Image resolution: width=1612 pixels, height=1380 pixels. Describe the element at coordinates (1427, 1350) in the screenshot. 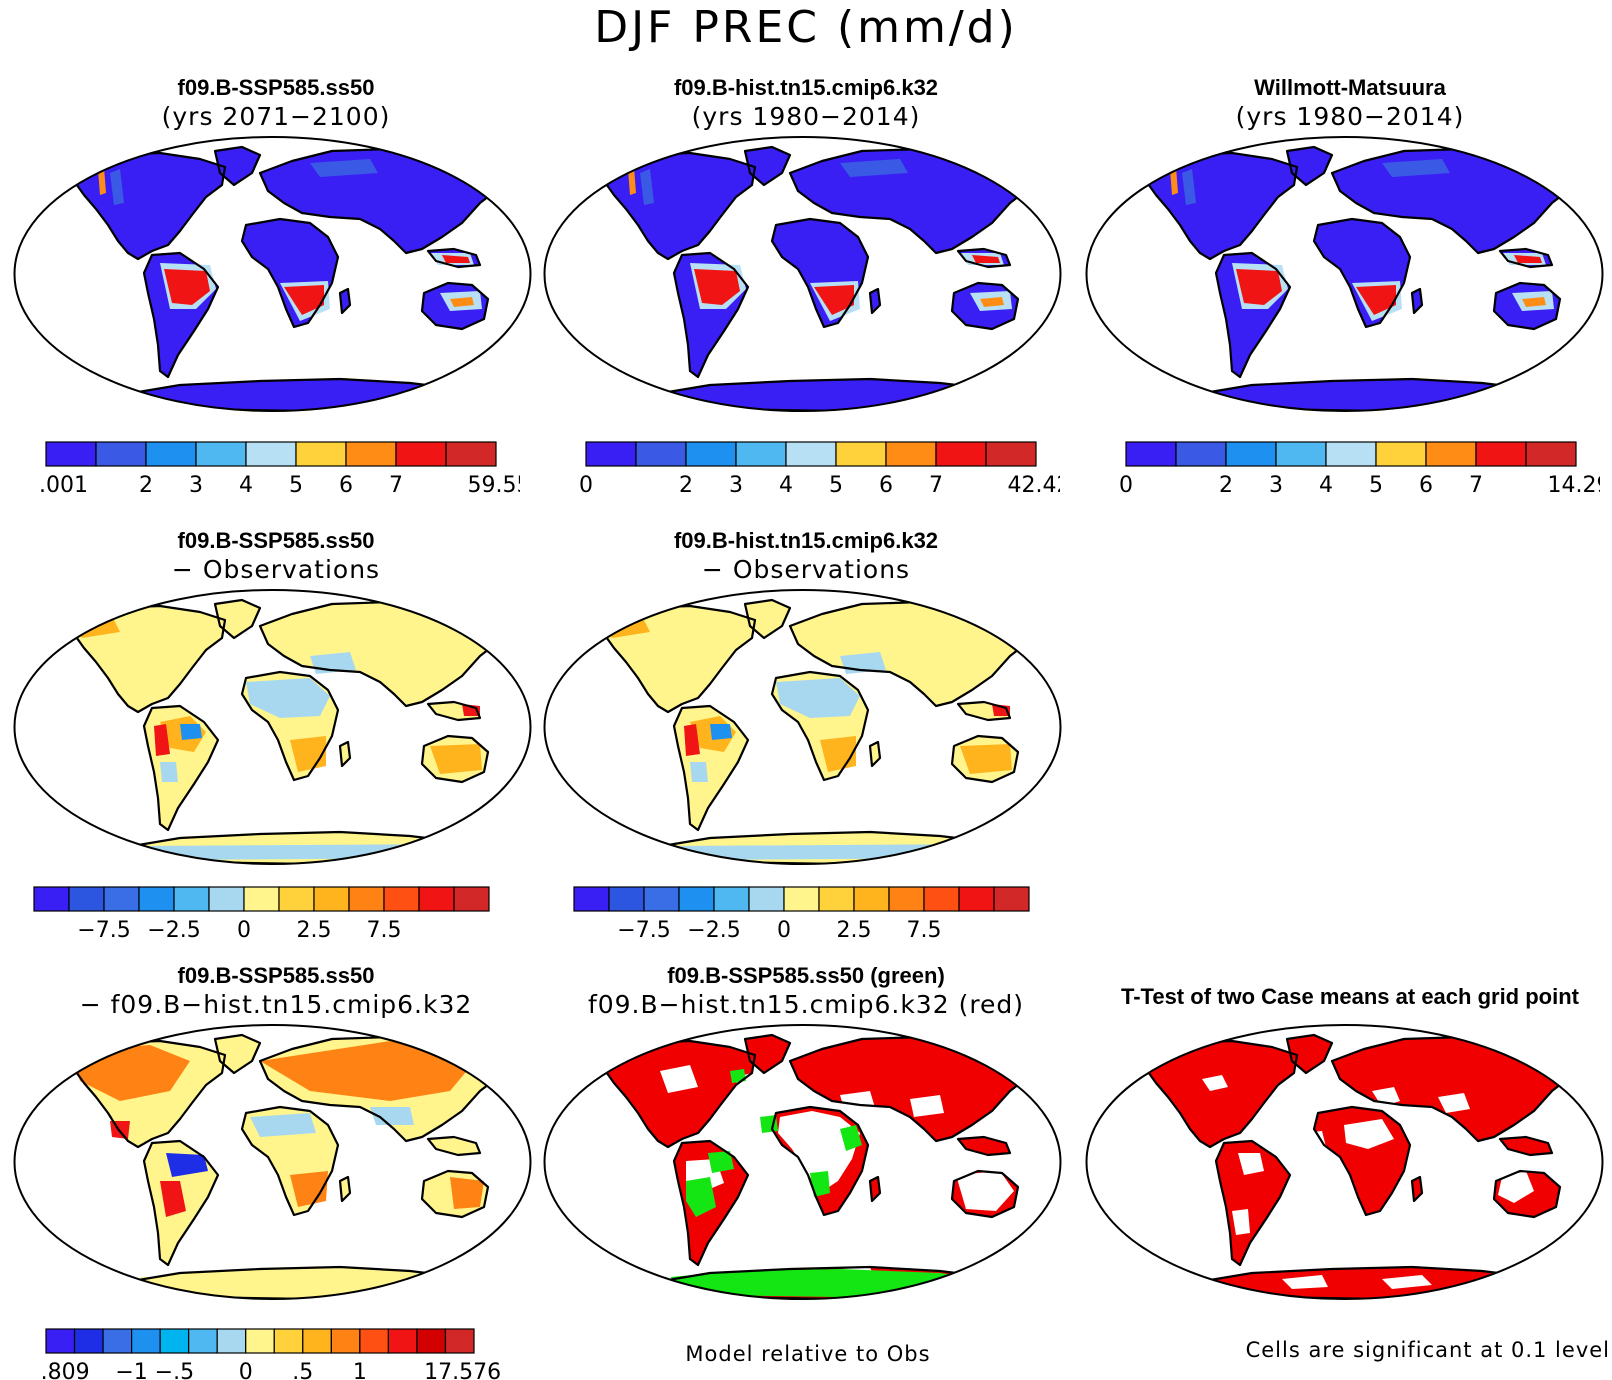

I see `significance-note: Cells are significant at 0.1 level` at that location.